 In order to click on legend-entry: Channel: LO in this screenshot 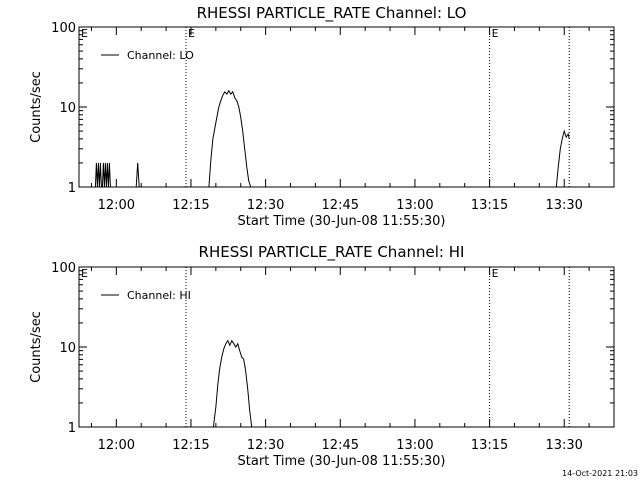, I will do `click(160, 55)`.